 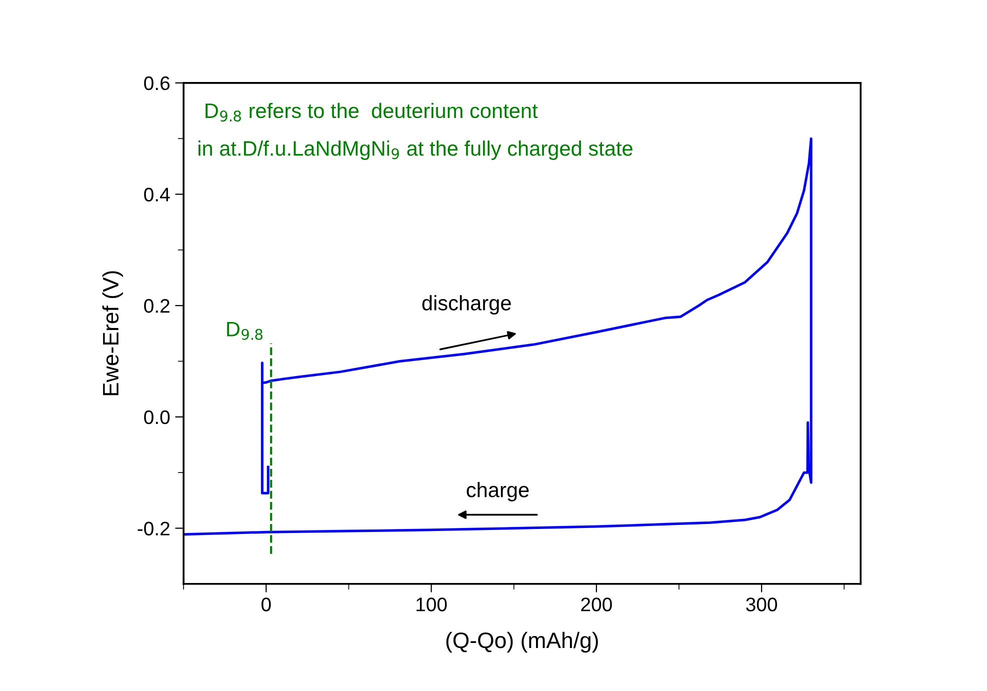 What do you see at coordinates (466, 305) in the screenshot?
I see `annotation: discharge` at bounding box center [466, 305].